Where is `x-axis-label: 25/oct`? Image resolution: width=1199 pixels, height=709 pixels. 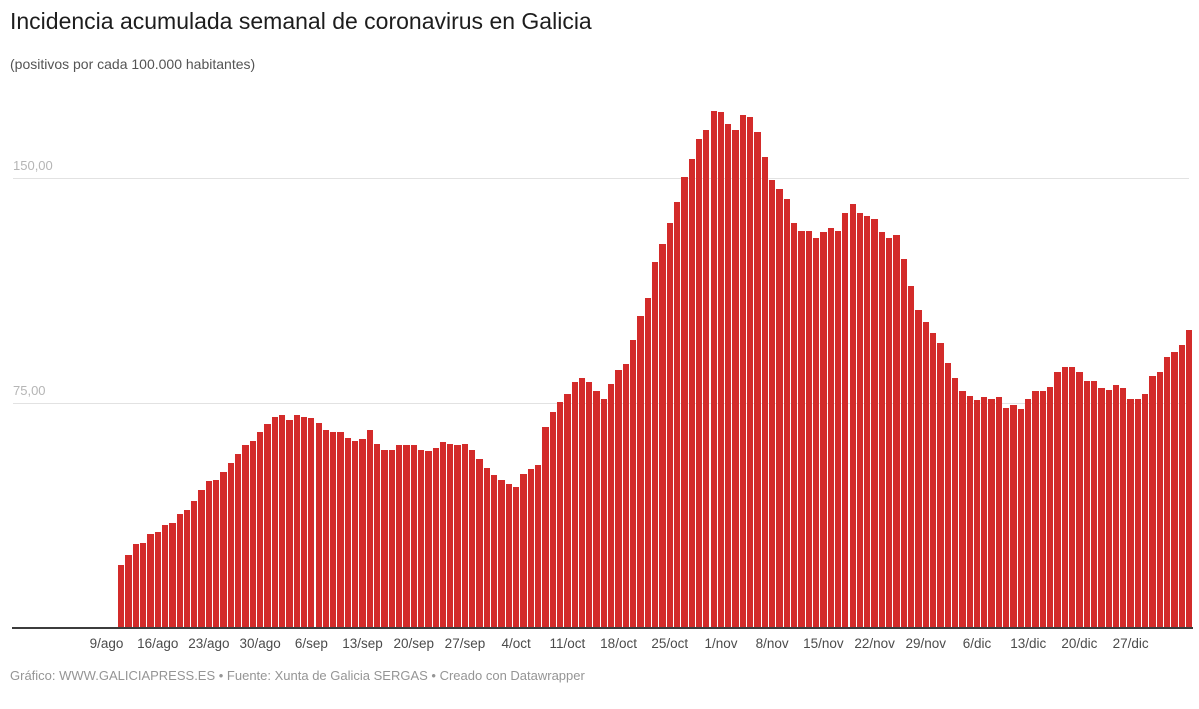 x-axis-label: 25/oct is located at coordinates (670, 643).